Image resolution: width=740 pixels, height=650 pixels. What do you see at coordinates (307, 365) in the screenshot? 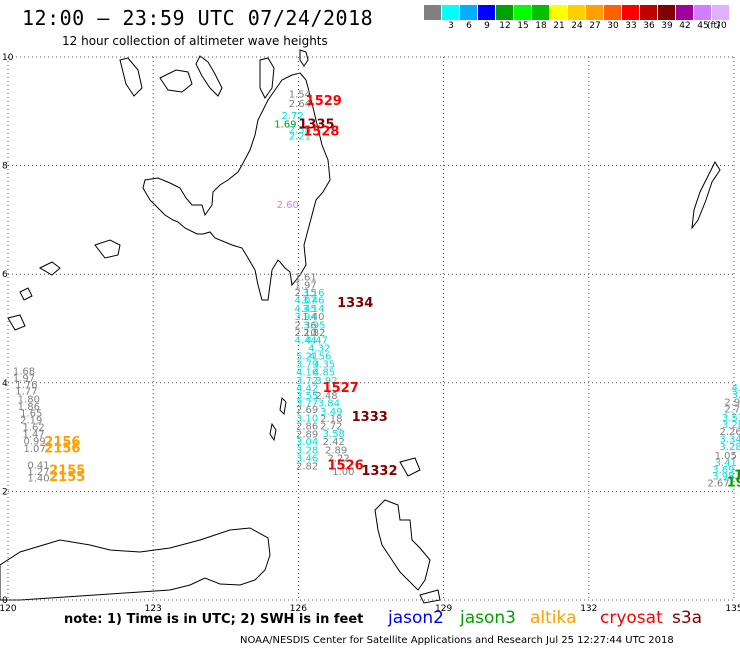
I see `wave-height-label: 3.79` at bounding box center [307, 365].